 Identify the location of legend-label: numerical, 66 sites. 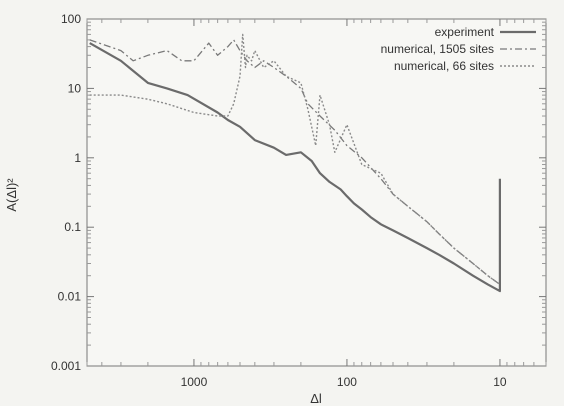
(444, 66).